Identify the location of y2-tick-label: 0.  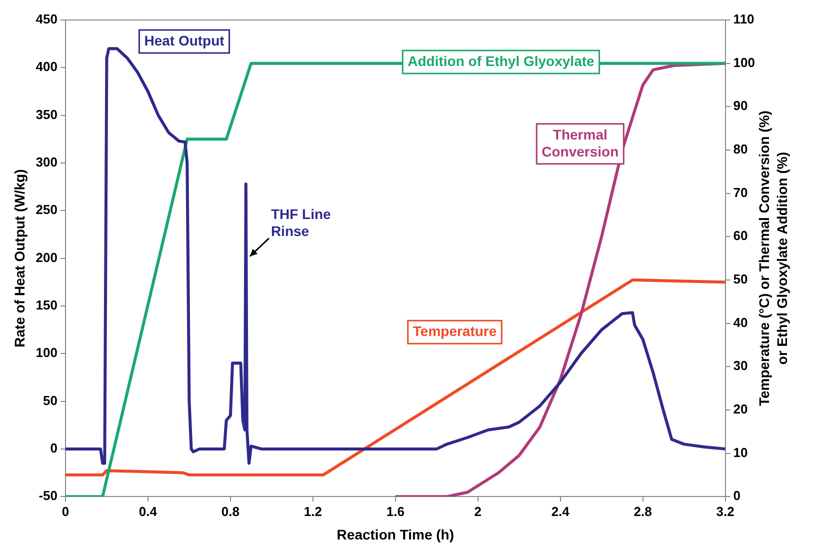
(737, 496).